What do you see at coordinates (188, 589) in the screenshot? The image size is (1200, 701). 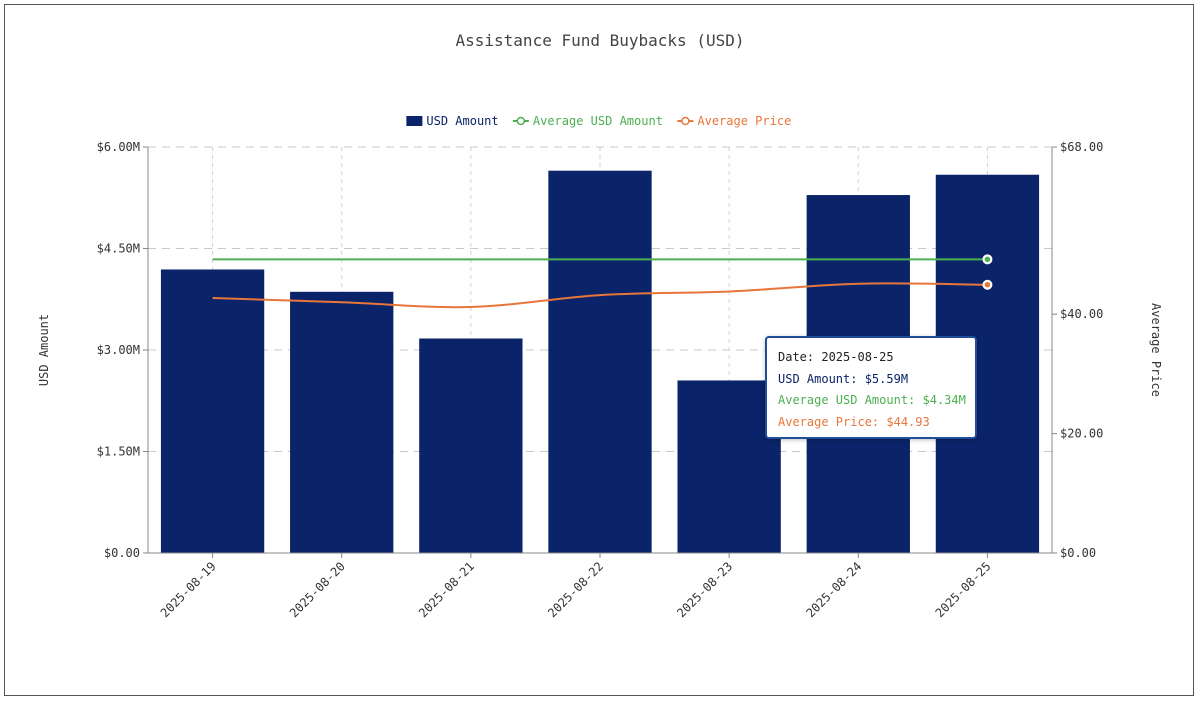 I see `x-tick-label: 2025-08-19` at bounding box center [188, 589].